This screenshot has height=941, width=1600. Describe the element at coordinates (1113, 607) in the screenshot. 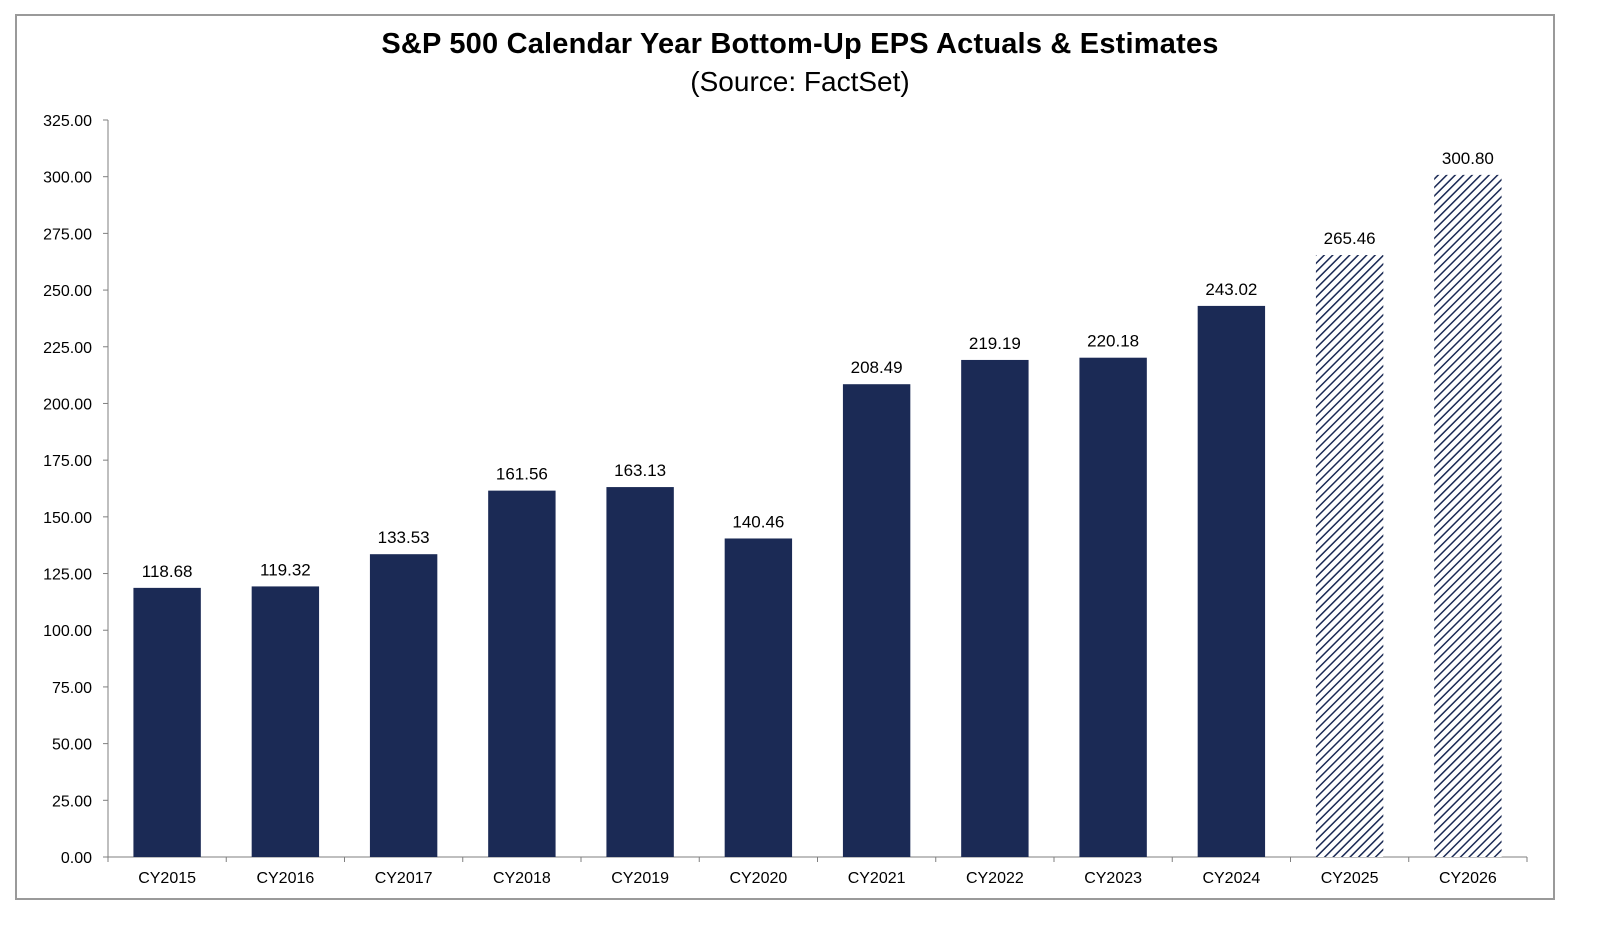

I see `bar-cy2023` at that location.